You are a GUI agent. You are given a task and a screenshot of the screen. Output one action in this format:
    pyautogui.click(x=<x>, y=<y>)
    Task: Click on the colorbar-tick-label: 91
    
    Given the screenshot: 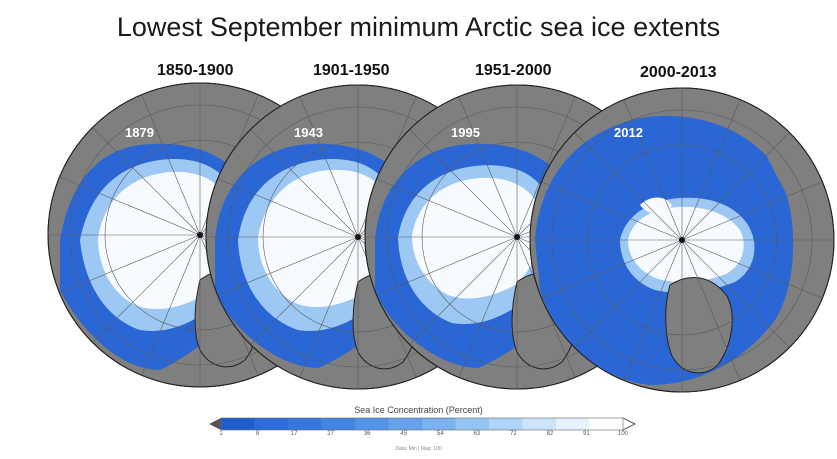 What is the action you would take?
    pyautogui.click(x=586, y=434)
    